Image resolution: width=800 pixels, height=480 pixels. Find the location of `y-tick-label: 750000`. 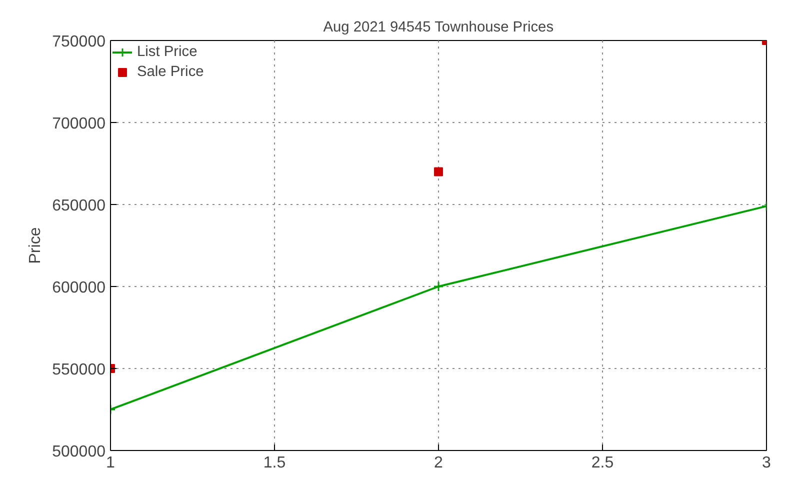

y-tick-label: 750000 is located at coordinates (79, 42).